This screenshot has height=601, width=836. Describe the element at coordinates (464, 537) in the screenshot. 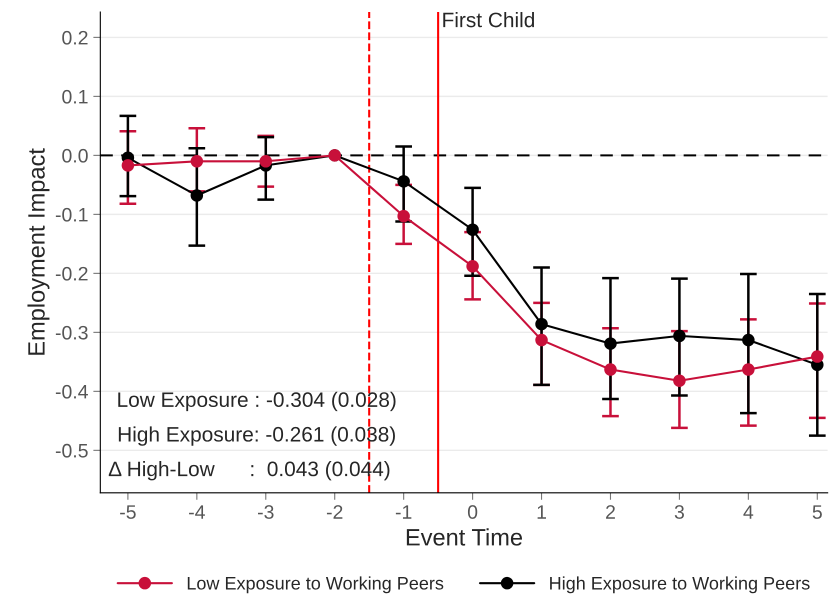

I see `x-axis-title: Event Time` at that location.